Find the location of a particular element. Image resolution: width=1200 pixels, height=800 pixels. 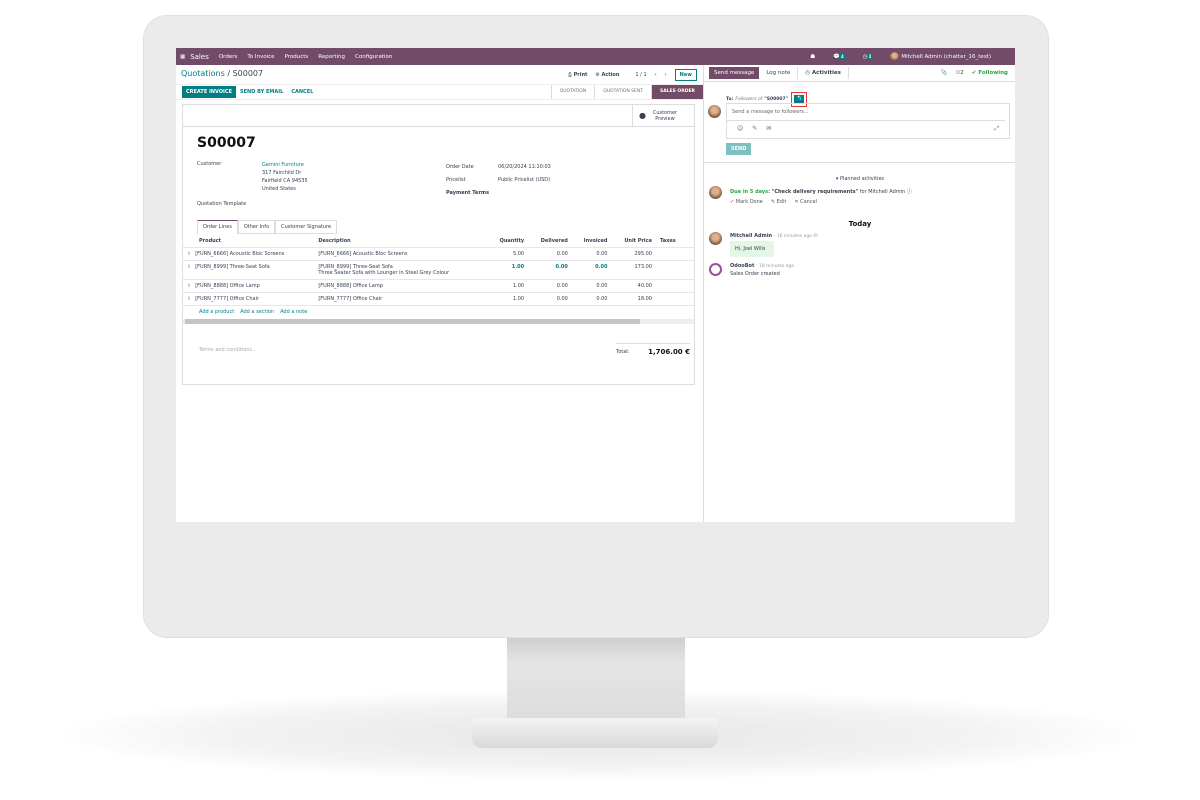

edit-activity-button: ✎ Edit is located at coordinates (778, 202).